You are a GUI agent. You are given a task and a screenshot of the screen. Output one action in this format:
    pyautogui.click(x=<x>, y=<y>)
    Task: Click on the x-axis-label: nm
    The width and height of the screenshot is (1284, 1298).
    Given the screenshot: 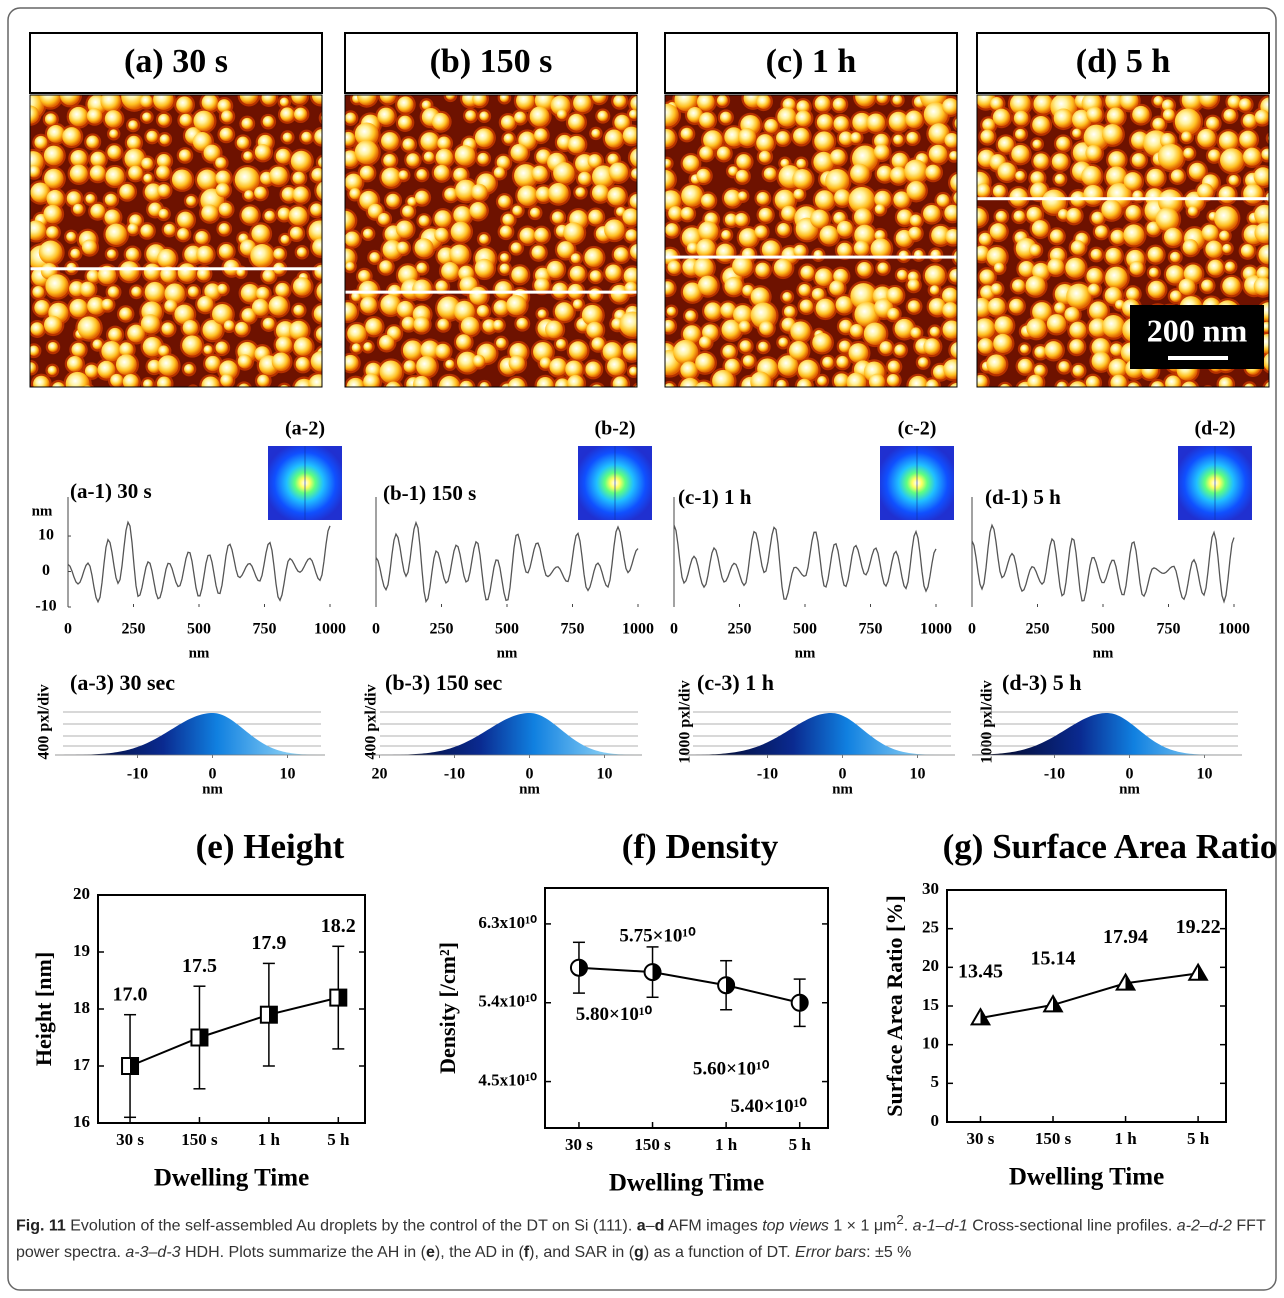 What is the action you would take?
    pyautogui.click(x=1103, y=653)
    